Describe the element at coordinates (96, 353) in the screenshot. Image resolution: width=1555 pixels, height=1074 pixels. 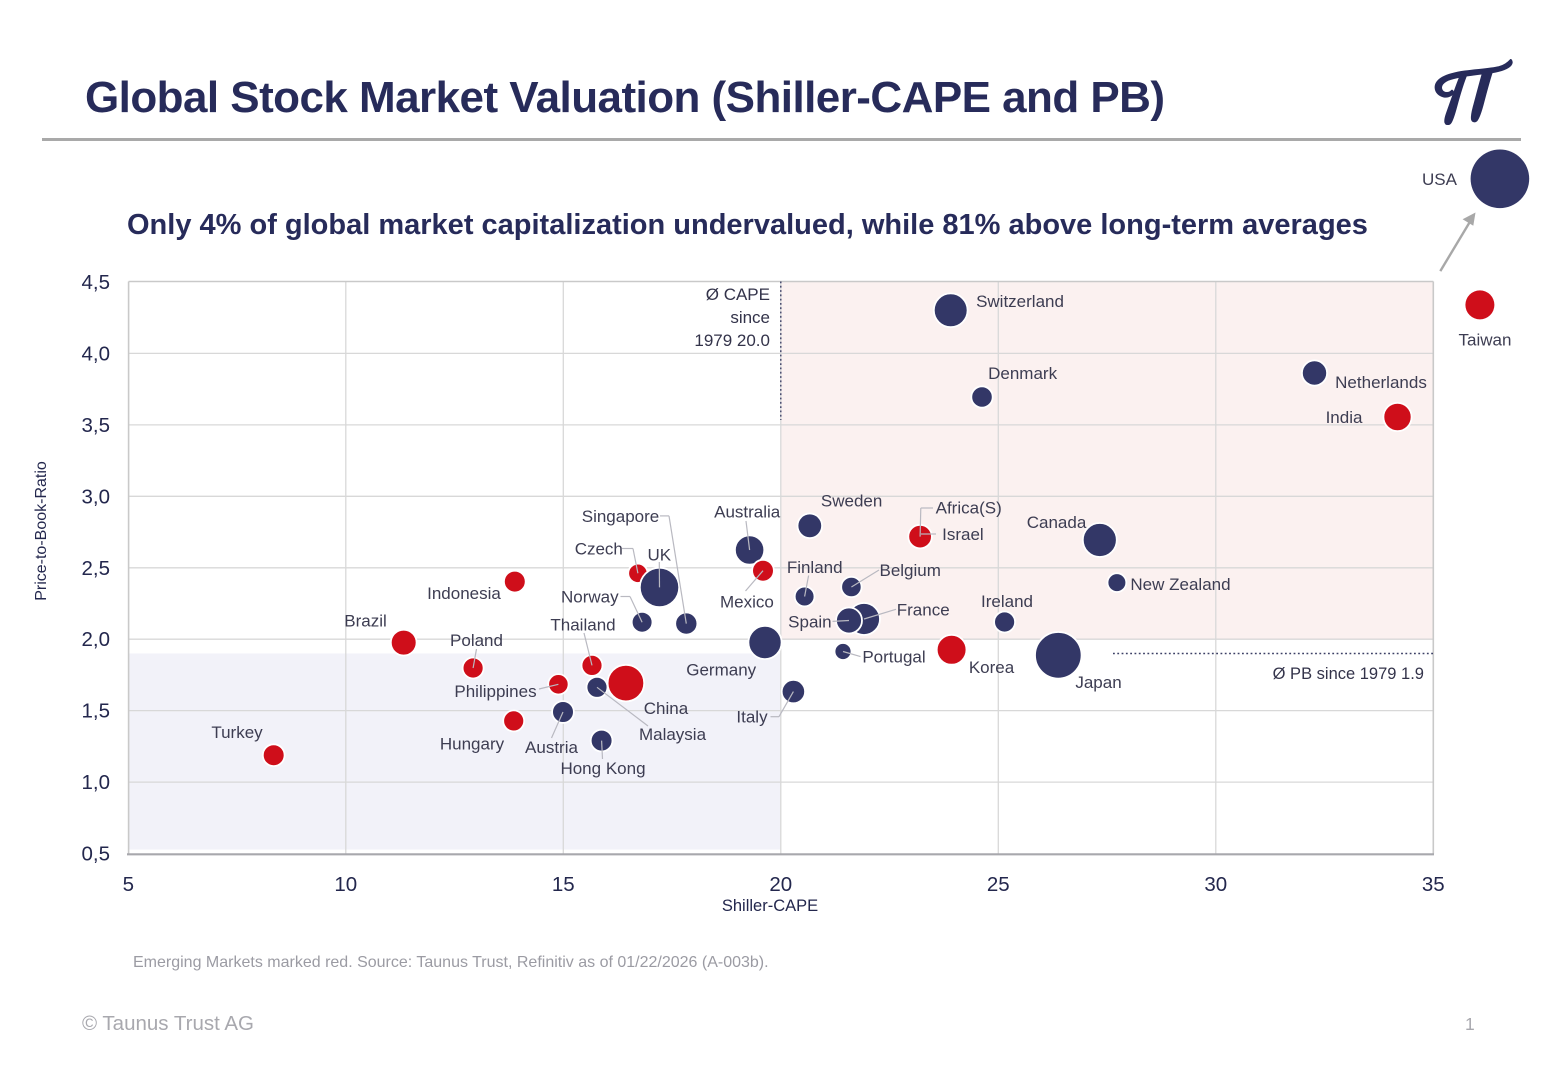
I see `svg-text: 4,0` at that location.